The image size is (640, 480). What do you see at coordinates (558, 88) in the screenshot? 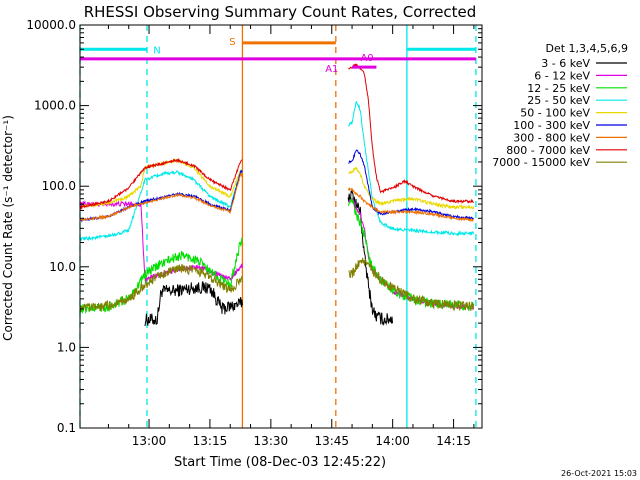
I see `legend-entry: 12 - 25 keV` at bounding box center [558, 88].